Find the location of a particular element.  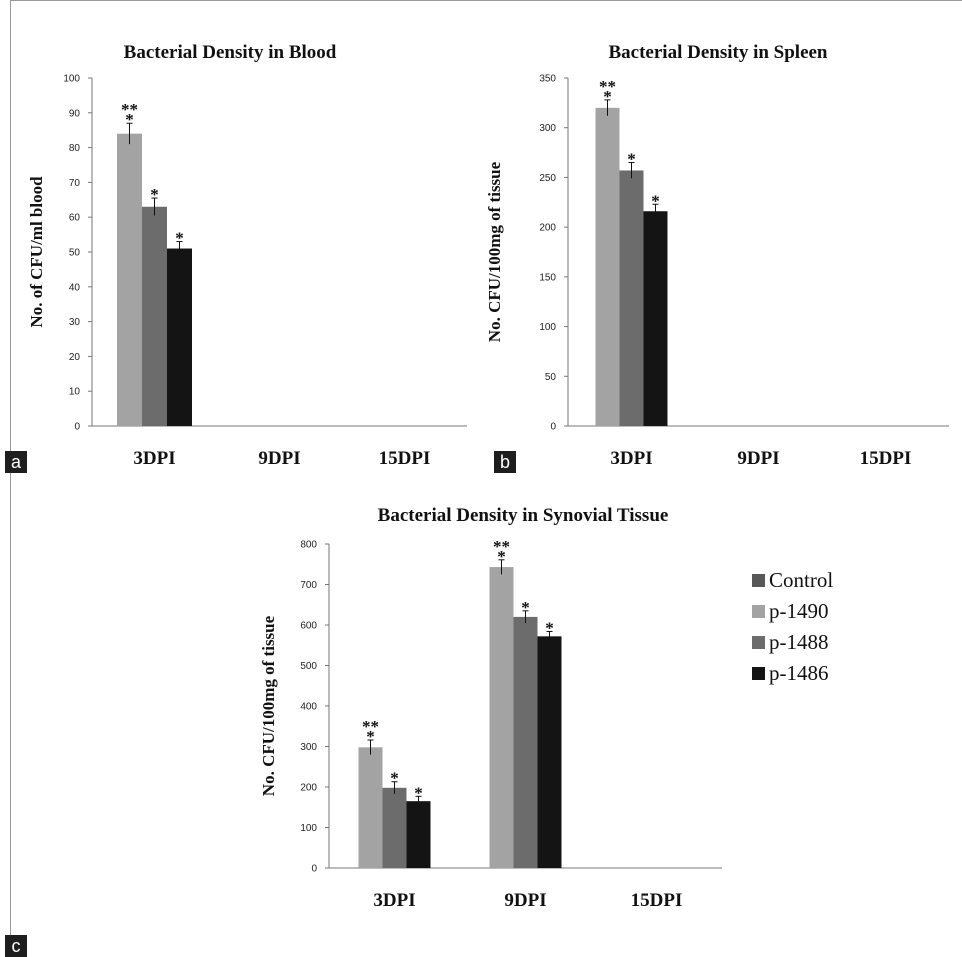

y-tick-label-a: 60 is located at coordinates (75, 218).